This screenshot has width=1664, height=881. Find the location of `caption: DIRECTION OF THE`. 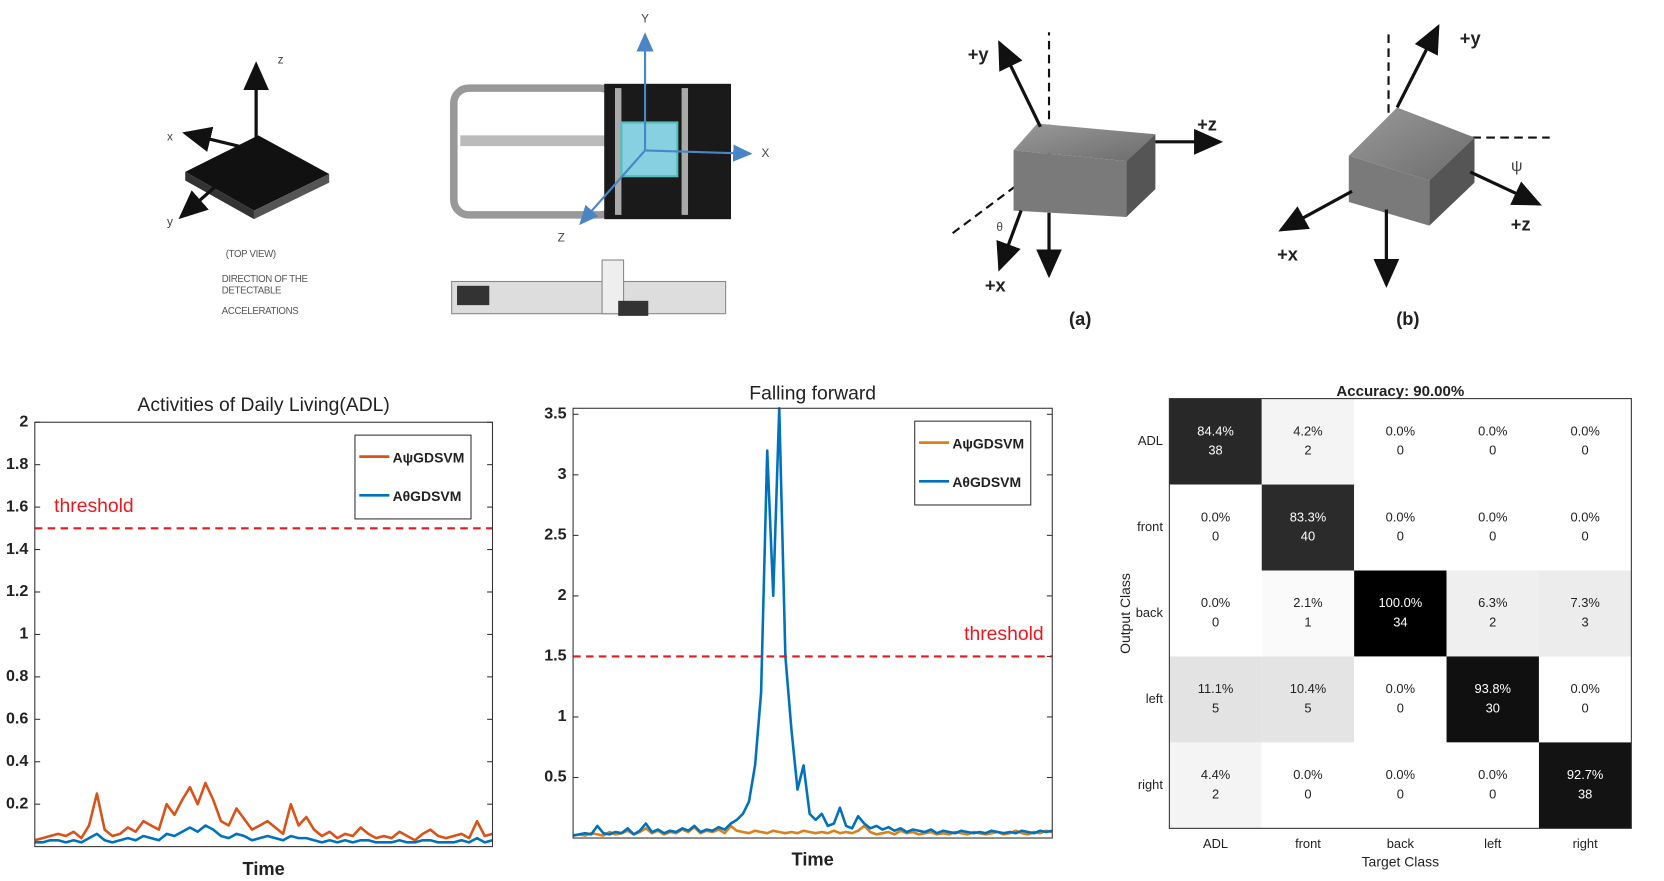

caption: DIRECTION OF THE is located at coordinates (265, 279).